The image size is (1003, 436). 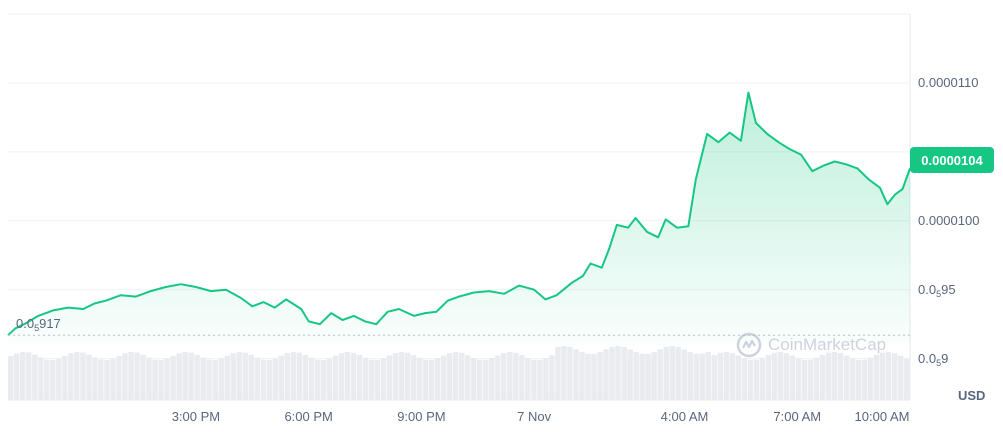 I want to click on x-tick-label: 6:00 PM, so click(x=308, y=416).